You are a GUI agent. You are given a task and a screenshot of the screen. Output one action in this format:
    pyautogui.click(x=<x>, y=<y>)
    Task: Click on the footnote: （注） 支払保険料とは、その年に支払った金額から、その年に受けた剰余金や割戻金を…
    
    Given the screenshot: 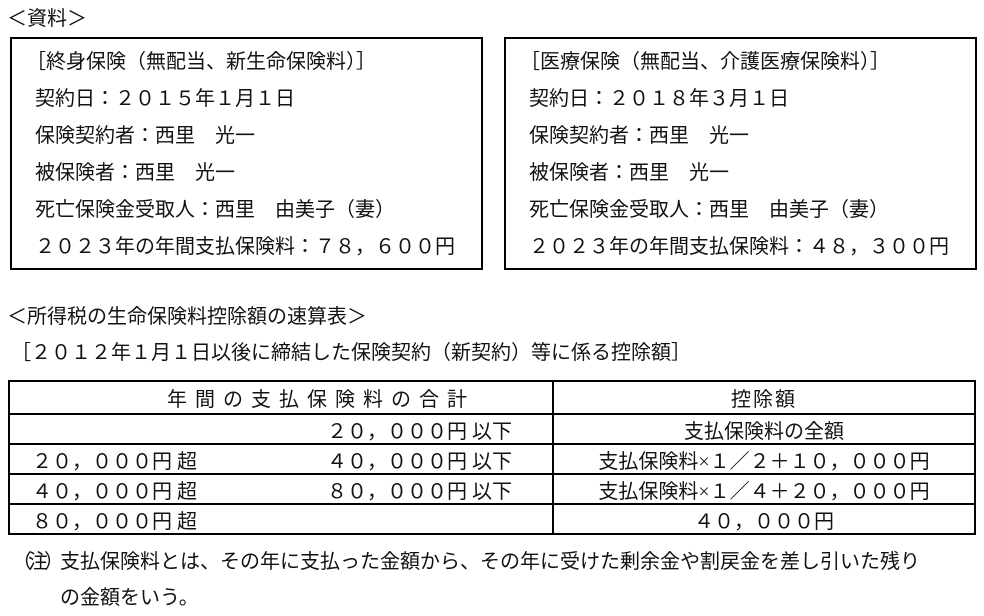 What is the action you would take?
    pyautogui.click(x=494, y=580)
    